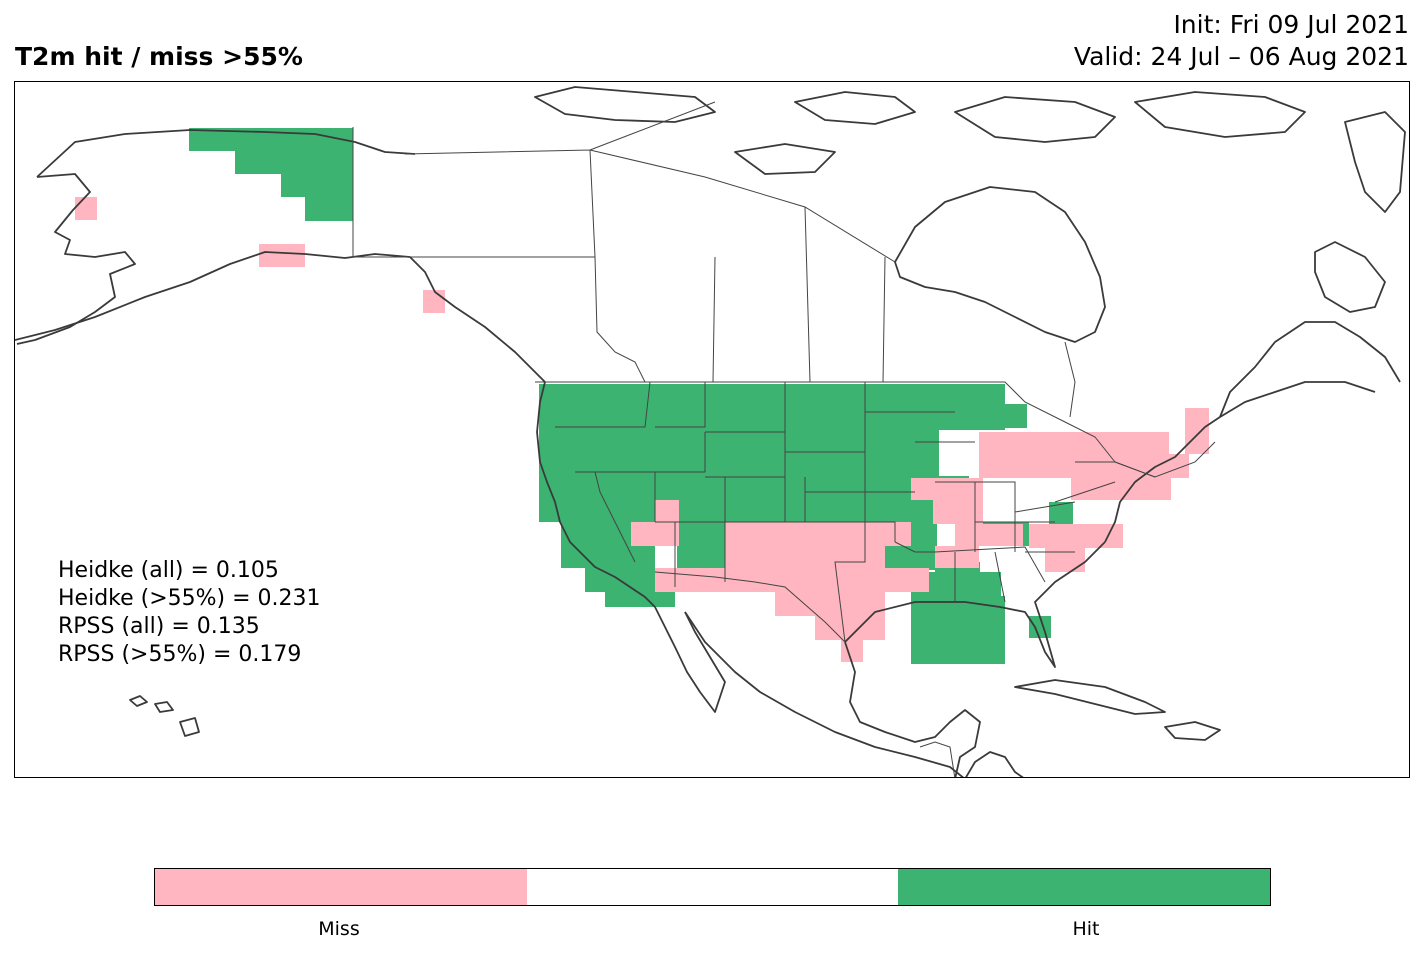 This screenshot has width=1425, height=956. I want to click on us-states-east, so click(1010, 507).